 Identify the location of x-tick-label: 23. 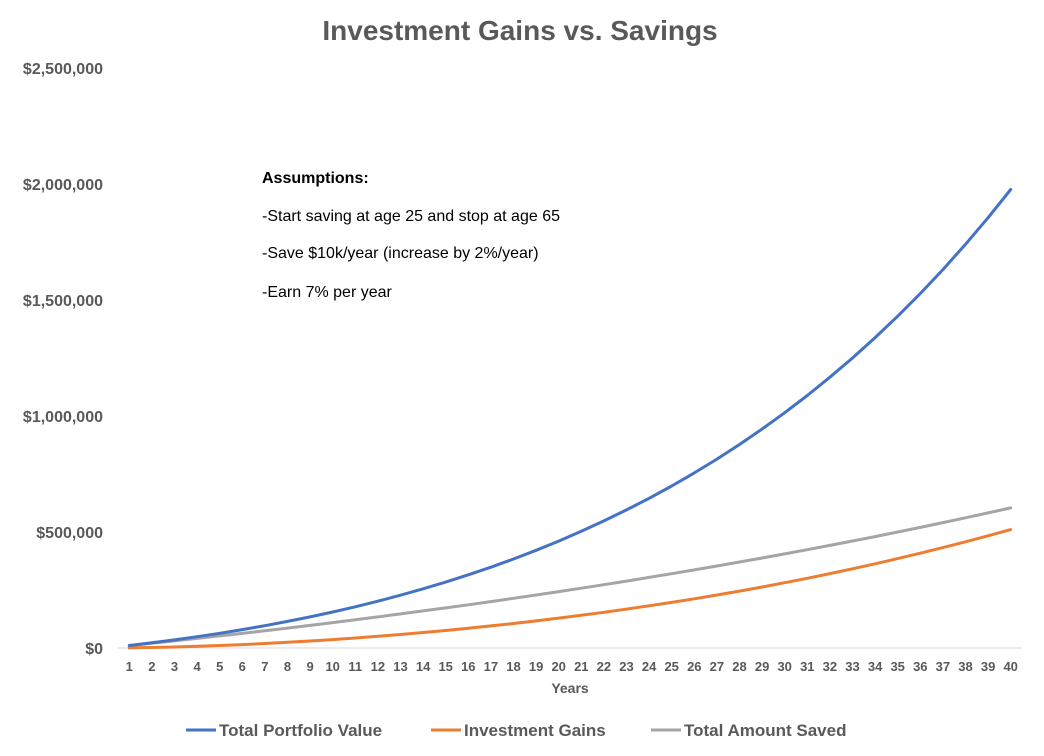
(626, 666).